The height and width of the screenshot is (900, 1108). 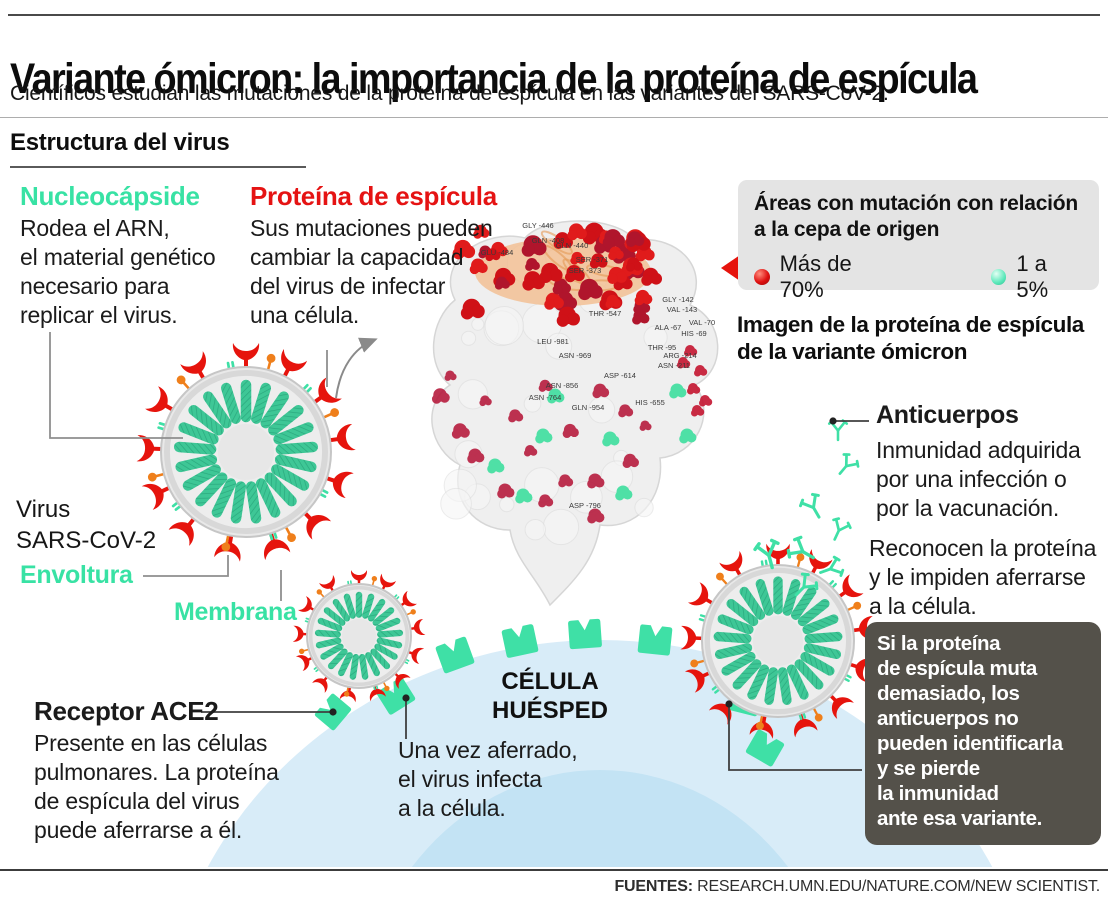 What do you see at coordinates (585, 270) in the screenshot?
I see `residue-label: SER -373` at bounding box center [585, 270].